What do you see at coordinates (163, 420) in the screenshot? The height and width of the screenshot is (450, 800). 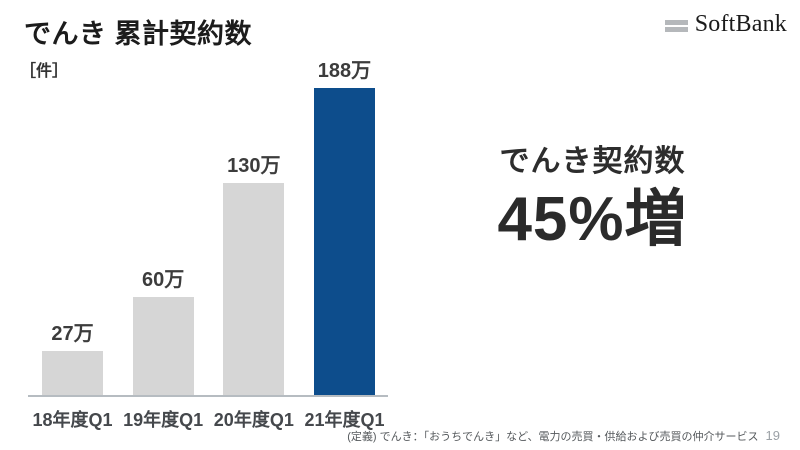 I see `x-axis-tick-label: 19年度Q1` at bounding box center [163, 420].